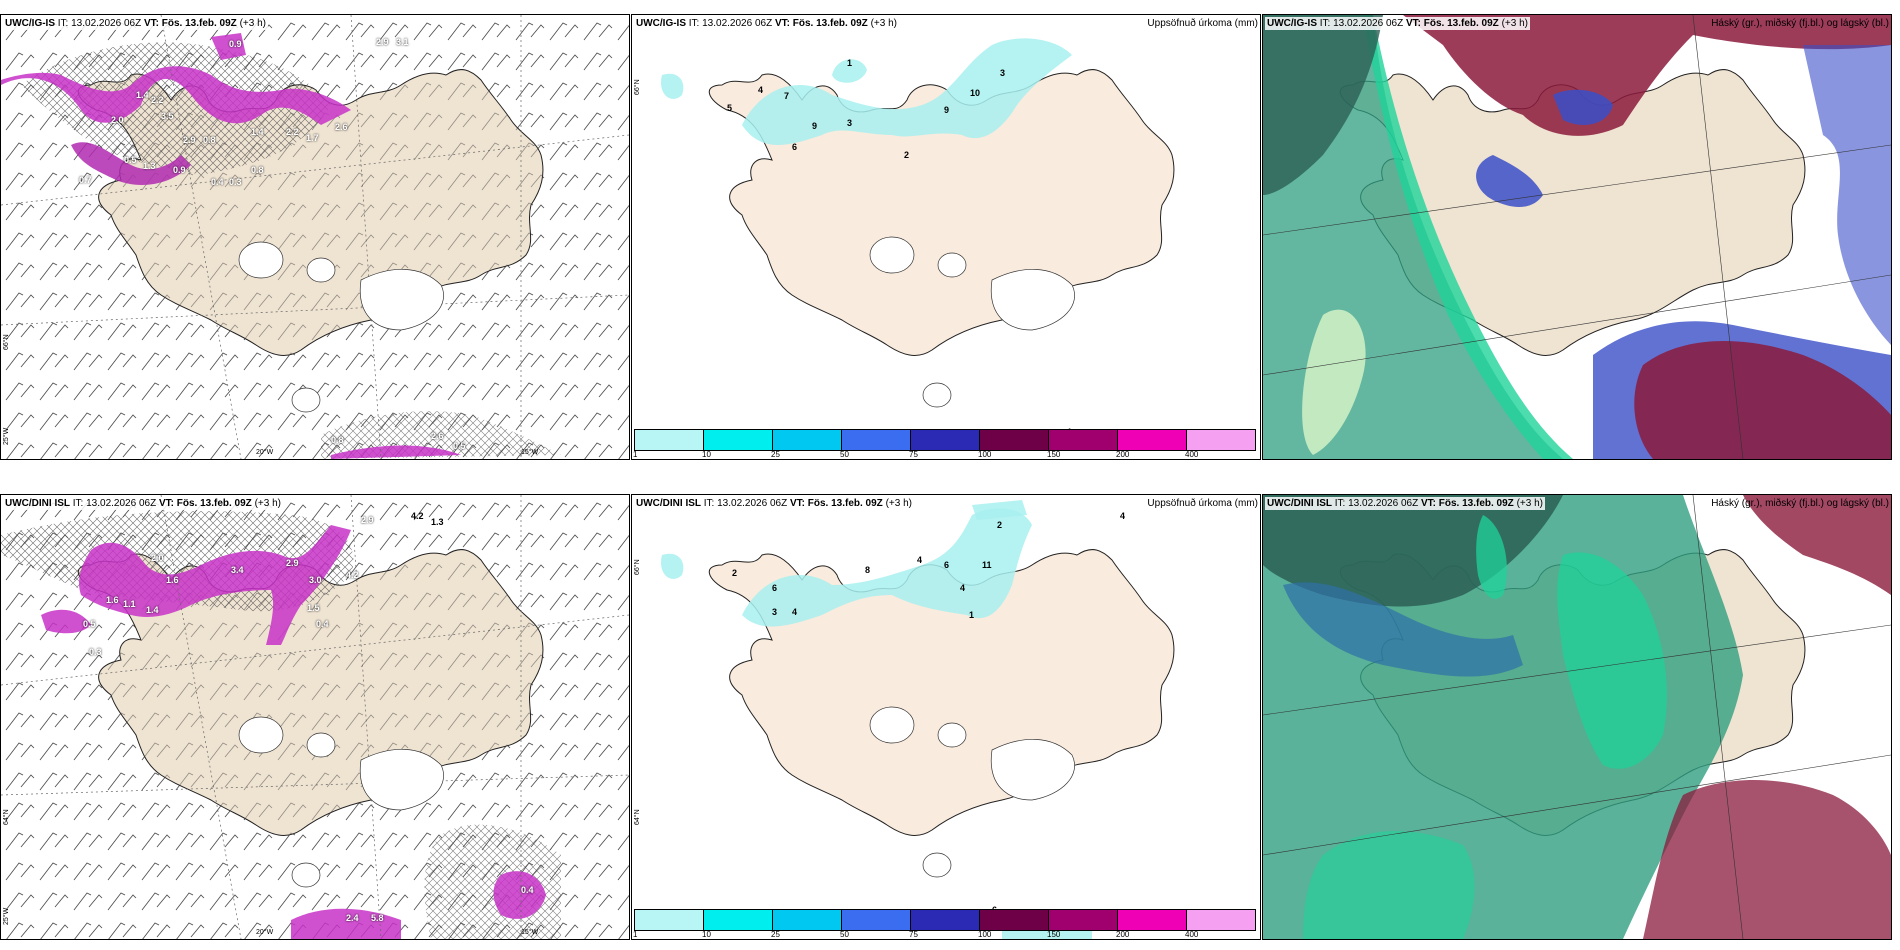 This screenshot has width=1900, height=950. What do you see at coordinates (377, 918) in the screenshot?
I see `precip-cell-label: 5.8` at bounding box center [377, 918].